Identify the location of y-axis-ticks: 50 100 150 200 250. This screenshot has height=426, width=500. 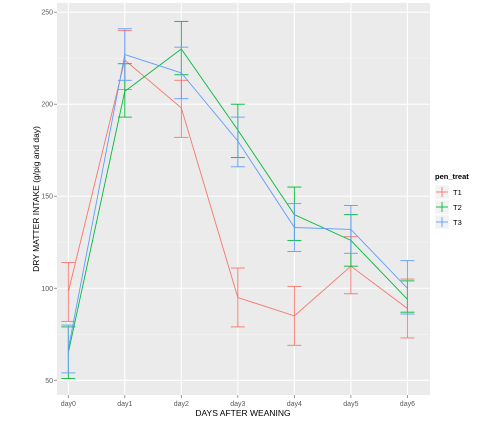
(49, 197).